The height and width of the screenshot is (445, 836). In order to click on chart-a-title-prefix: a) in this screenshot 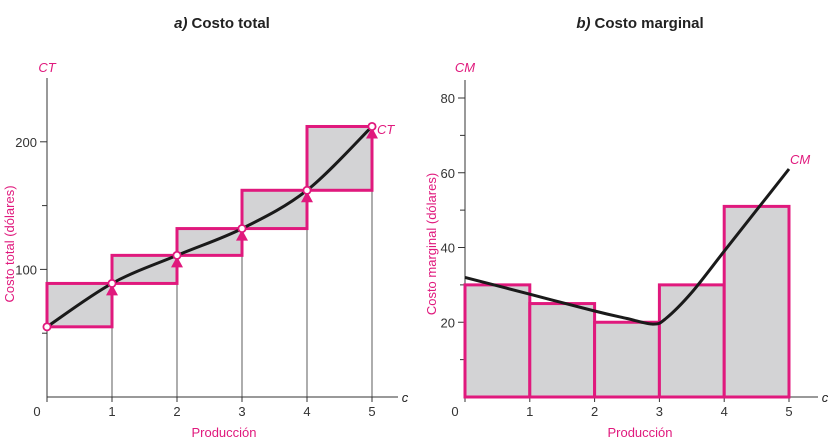, I will do `click(180, 23)`.